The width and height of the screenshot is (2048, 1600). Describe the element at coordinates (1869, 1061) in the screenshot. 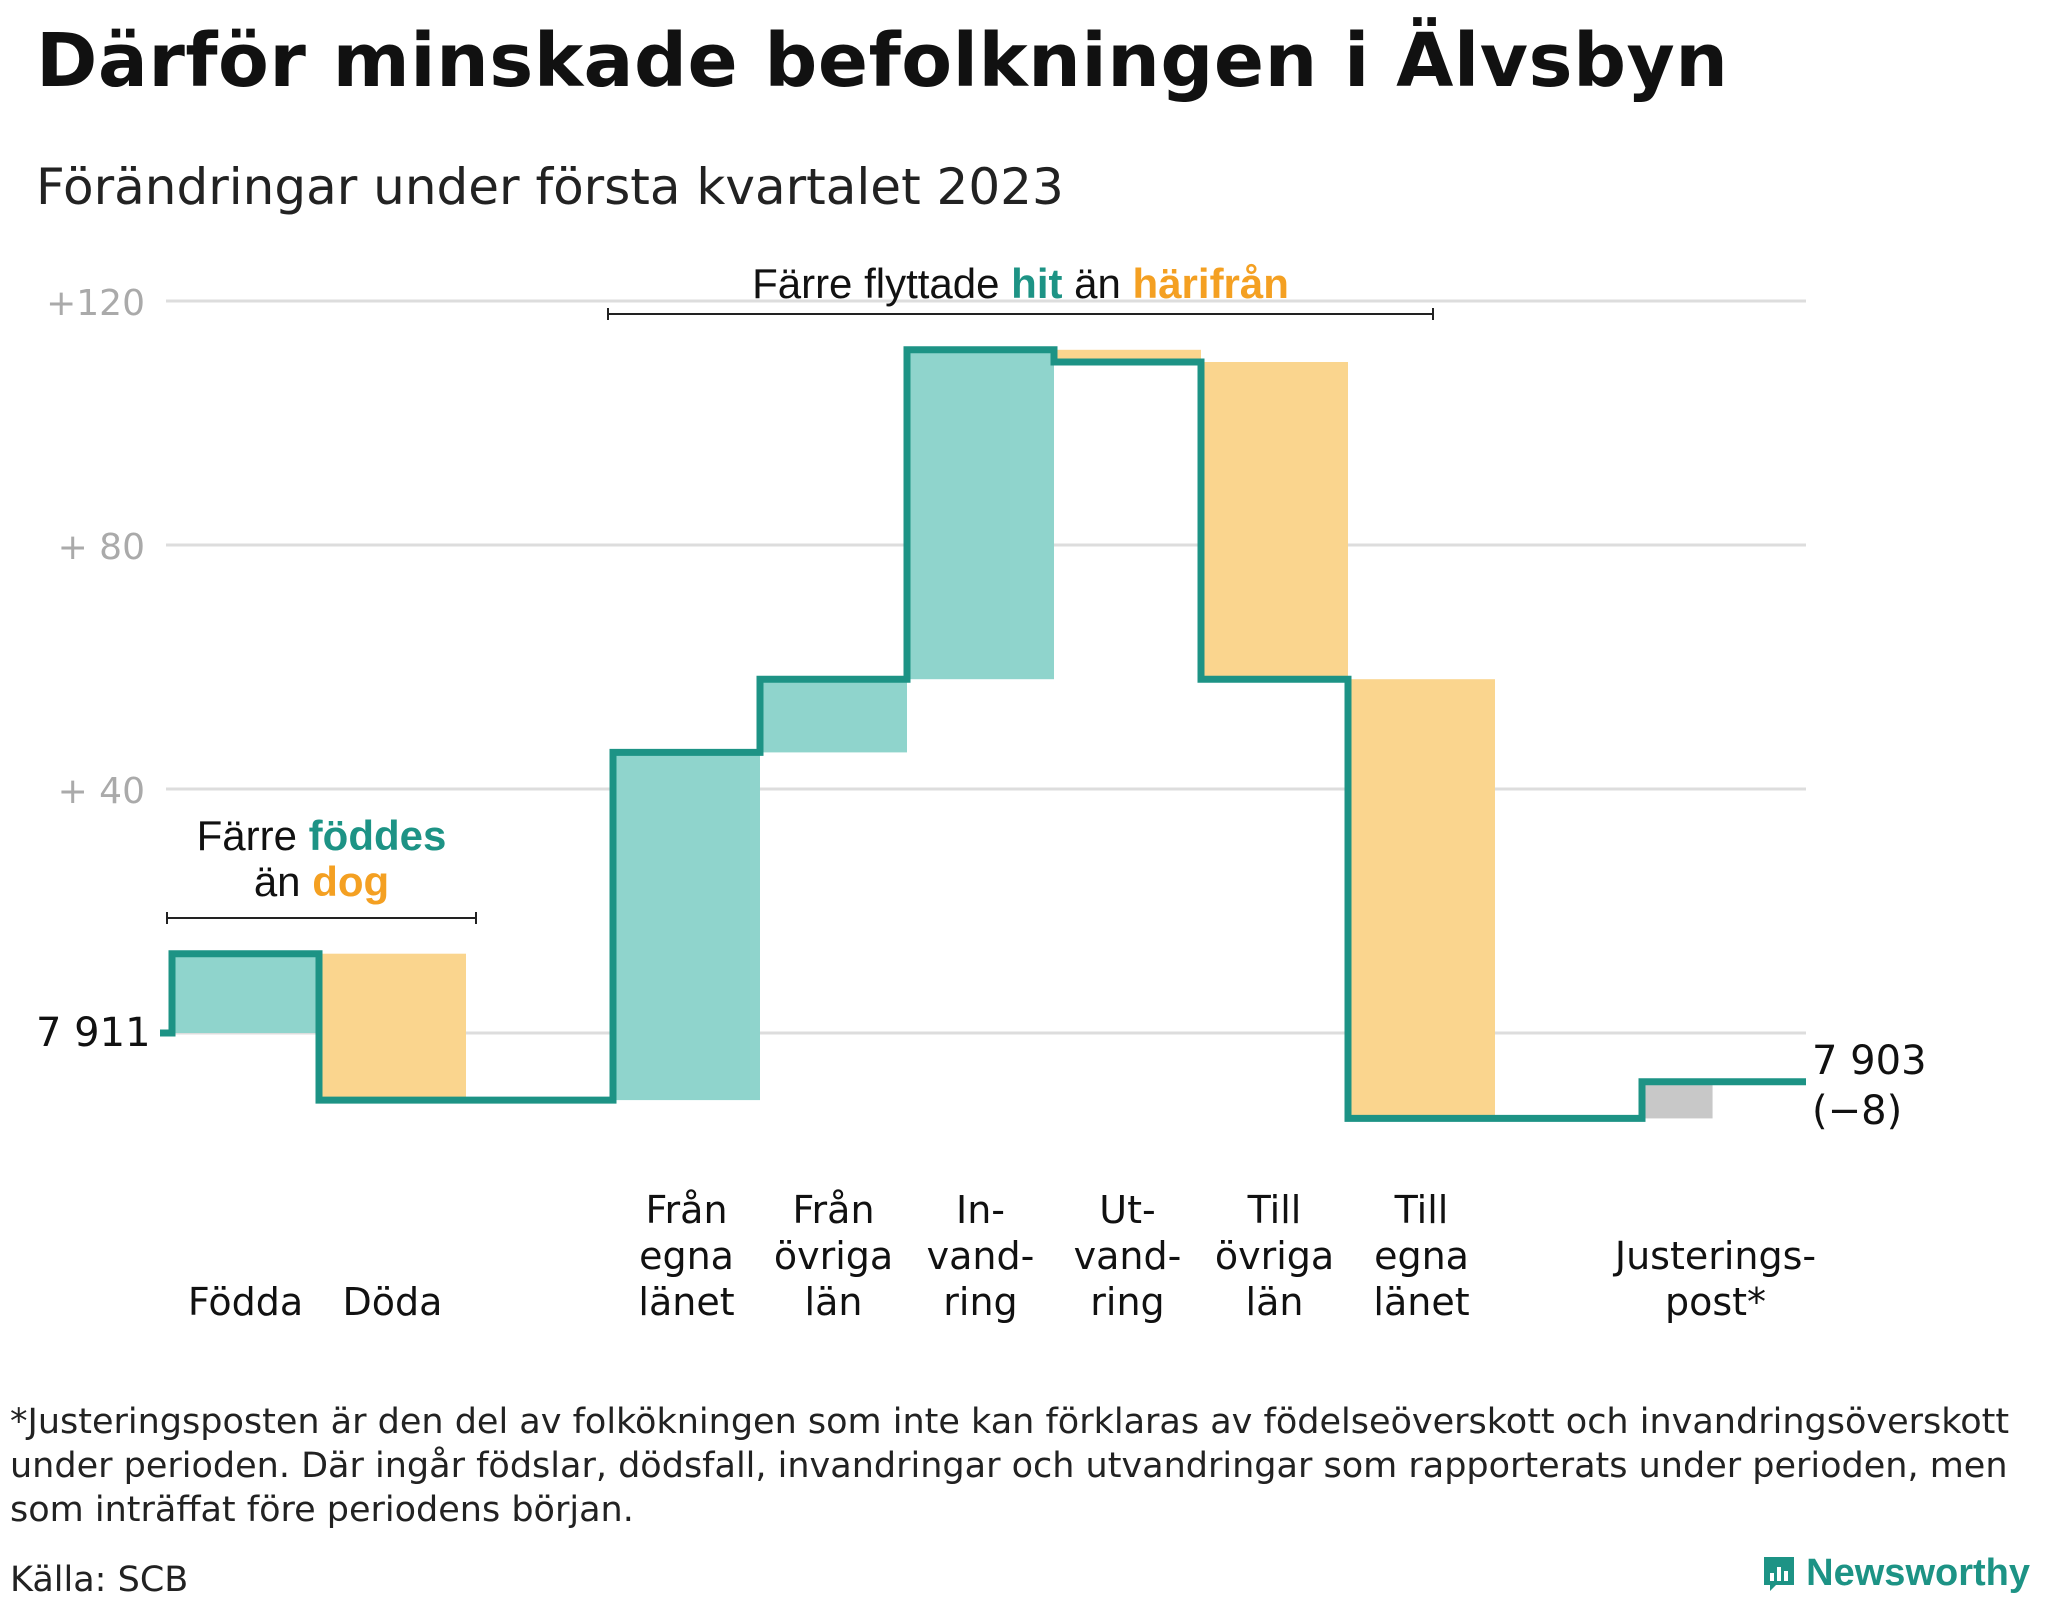

I see `end-value-label: 7 903` at that location.